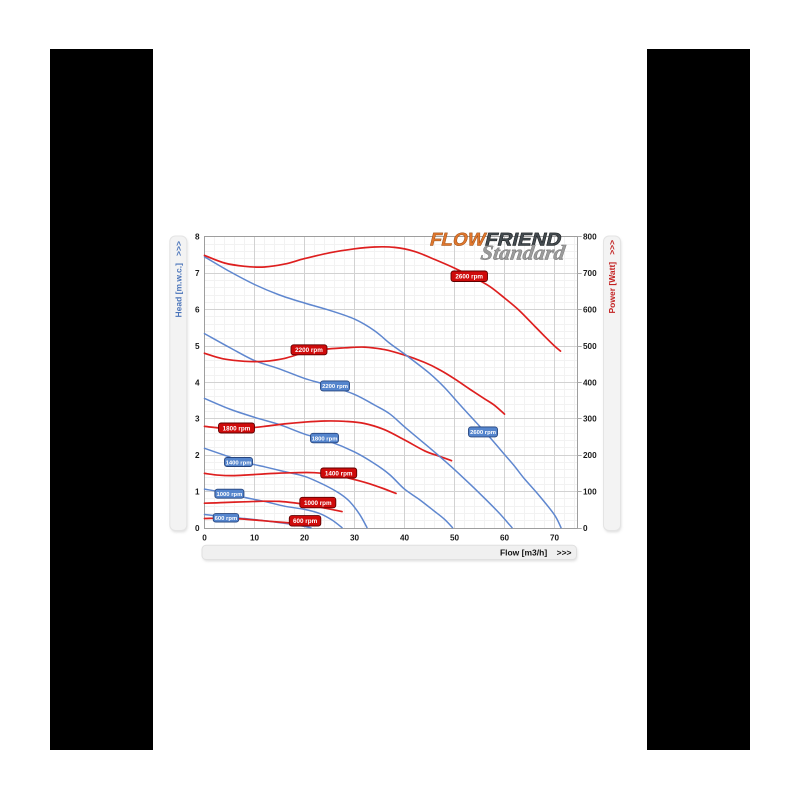 The image size is (800, 805). Describe the element at coordinates (590, 346) in the screenshot. I see `svg-text: 500` at that location.